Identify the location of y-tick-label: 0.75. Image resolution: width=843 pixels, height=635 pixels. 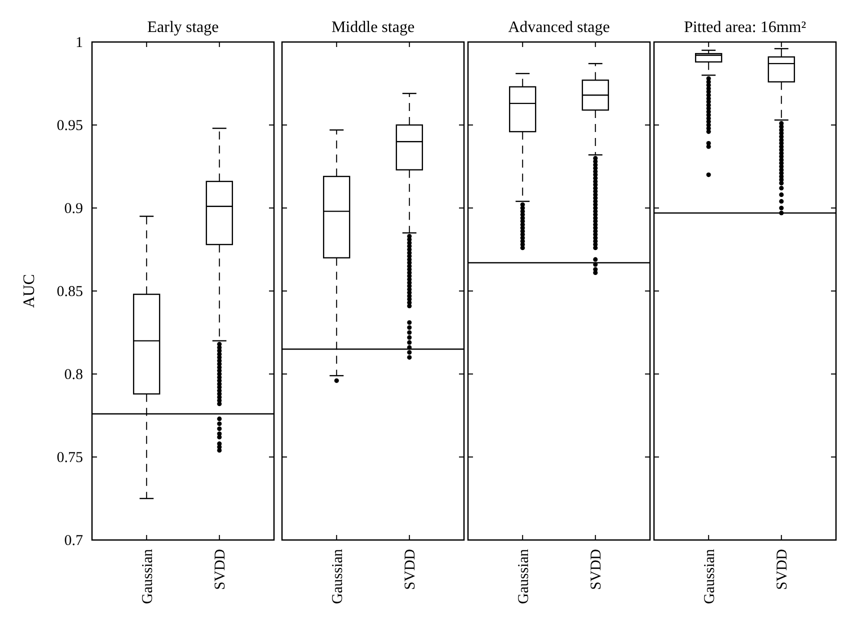
(69, 458).